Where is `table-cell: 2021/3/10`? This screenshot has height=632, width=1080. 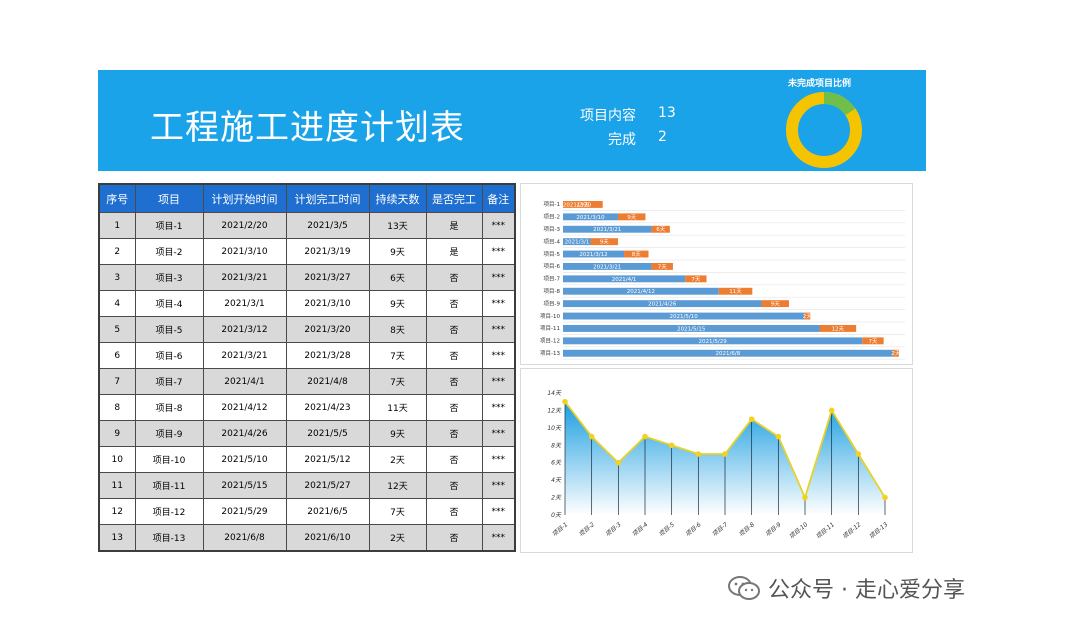 table-cell: 2021/3/10 is located at coordinates (327, 303).